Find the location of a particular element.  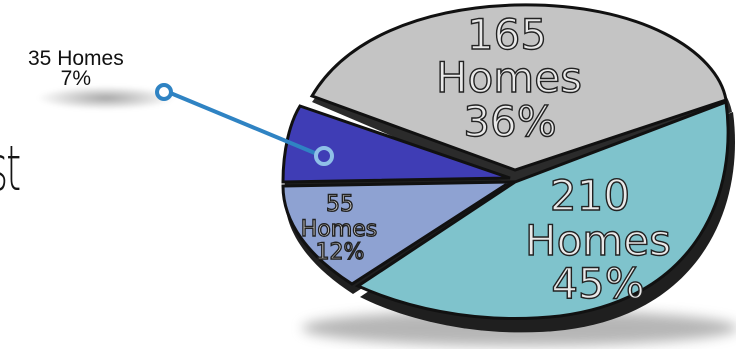

callout-end-dot is located at coordinates (324, 156).